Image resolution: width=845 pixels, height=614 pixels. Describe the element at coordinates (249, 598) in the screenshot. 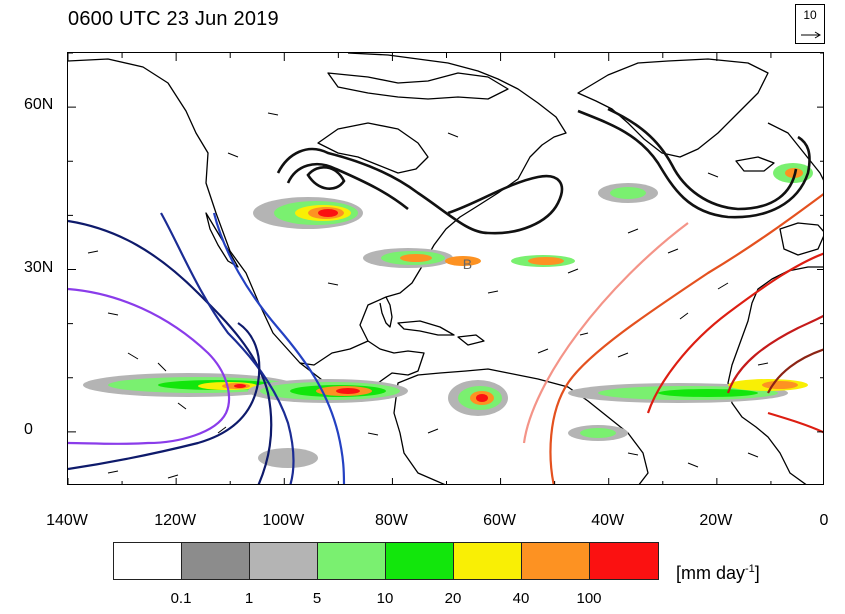

I see `colorbar-boundary-label: 1` at that location.